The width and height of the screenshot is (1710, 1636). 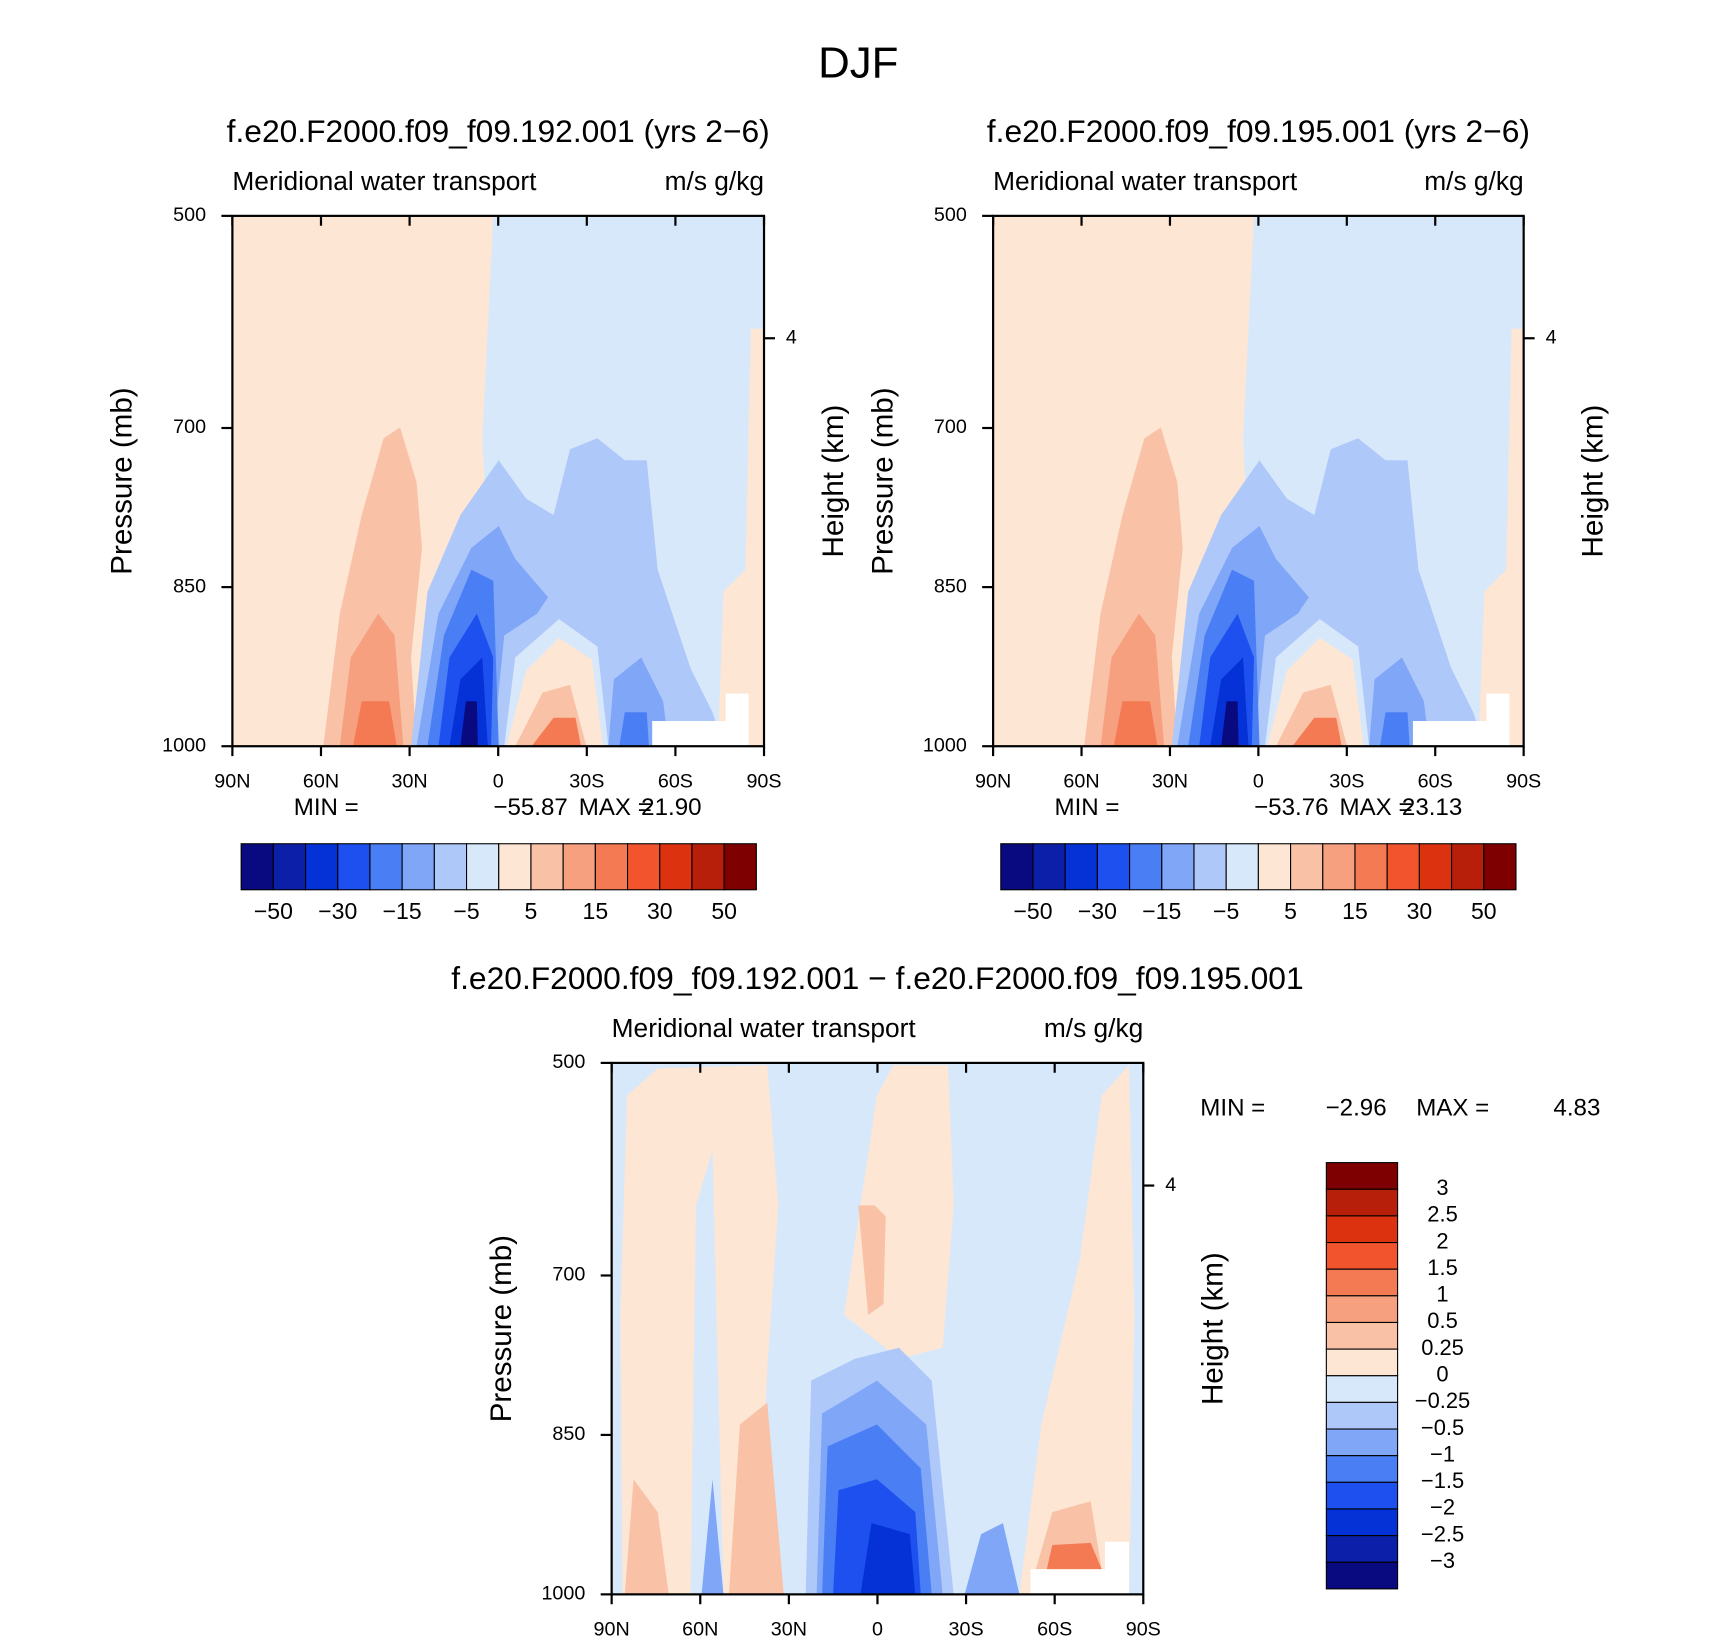 I want to click on y-tick-label: 850, so click(x=568, y=1434).